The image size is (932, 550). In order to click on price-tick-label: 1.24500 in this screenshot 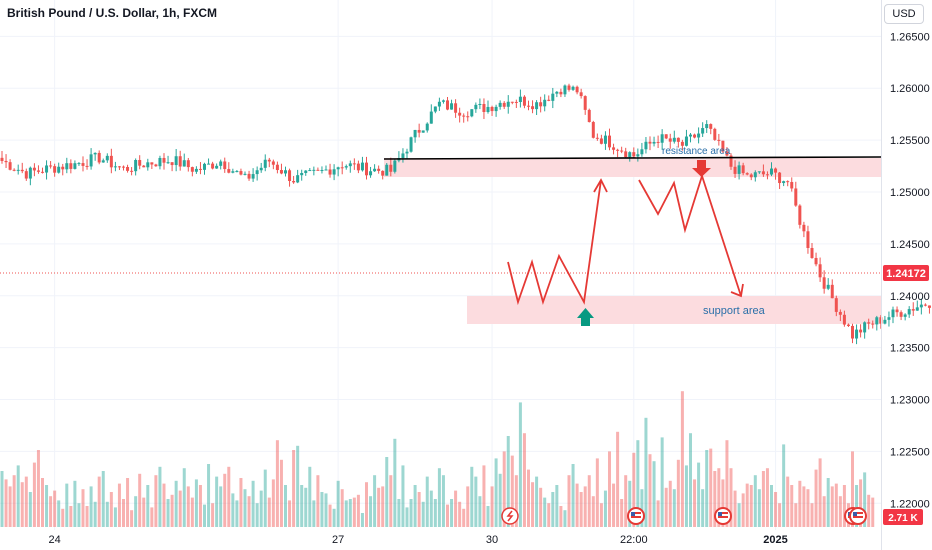, I will do `click(910, 245)`.